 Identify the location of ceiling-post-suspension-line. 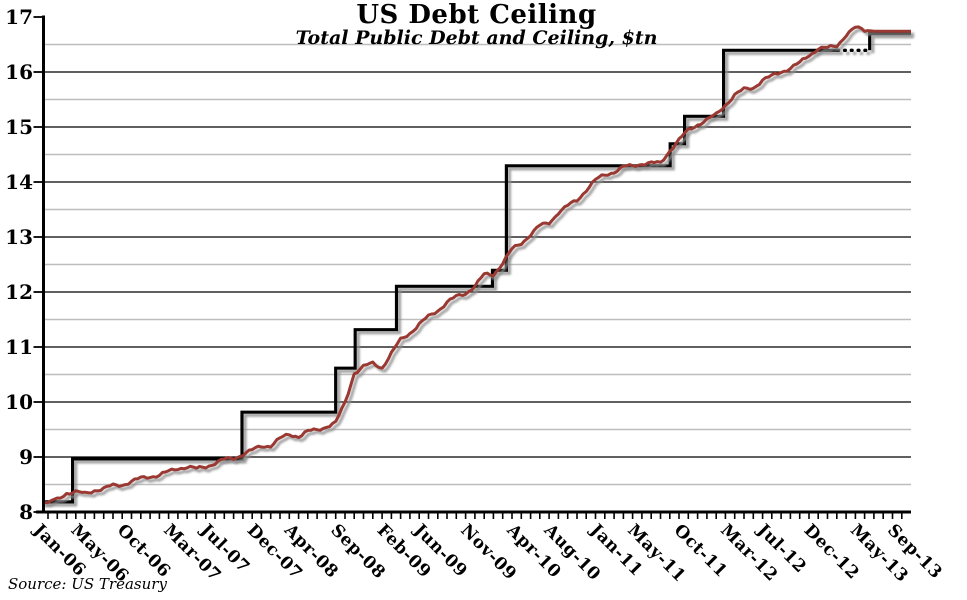
(889, 41).